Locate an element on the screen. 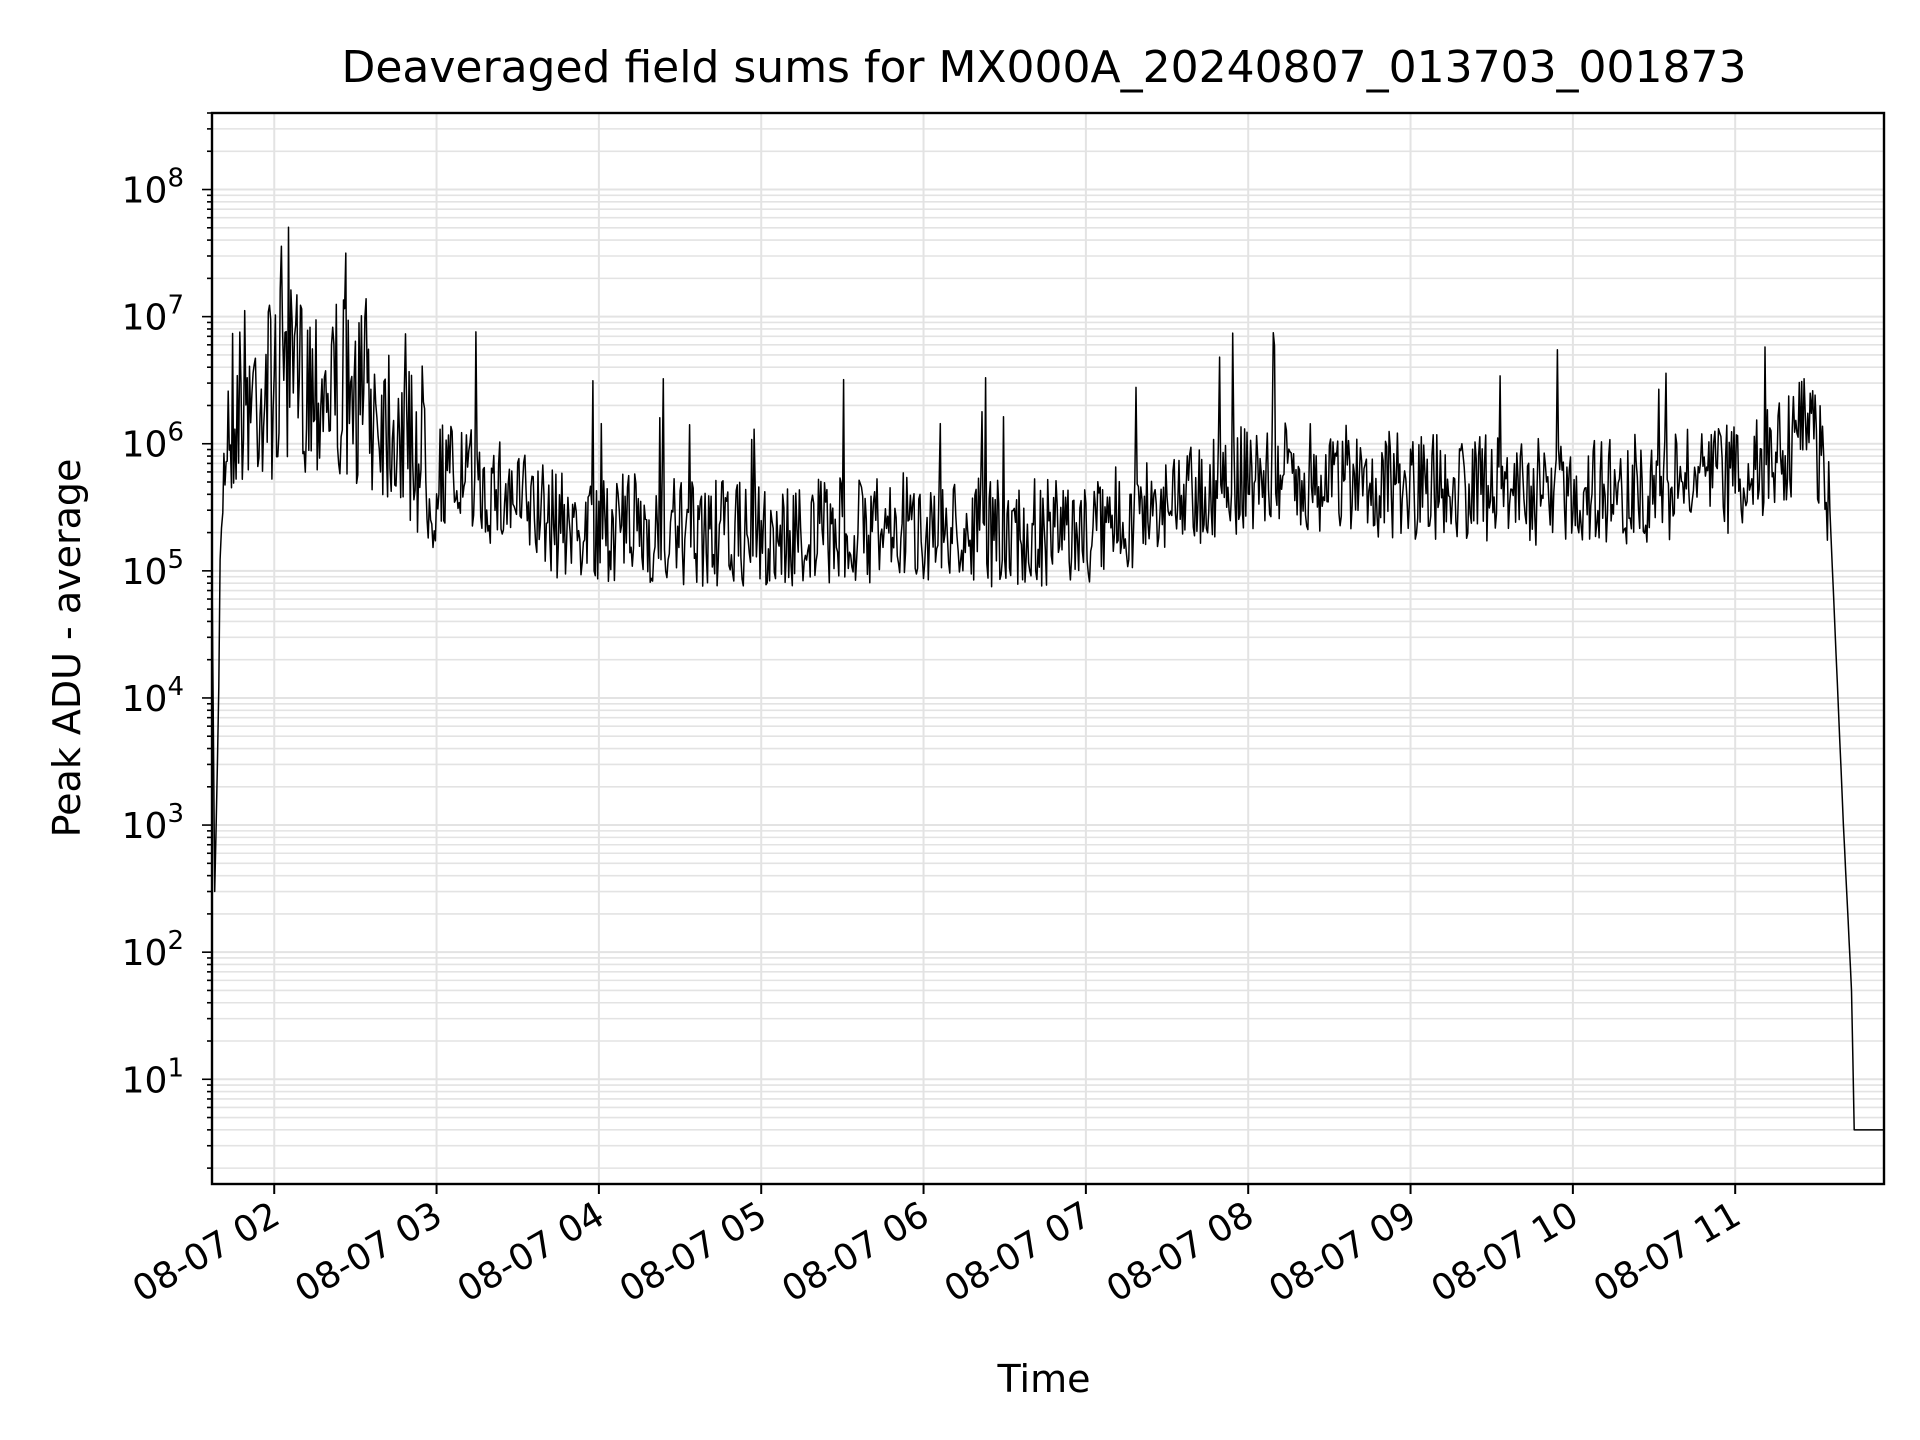 The width and height of the screenshot is (1920, 1440). x-axis-label: Time is located at coordinates (1044, 1379).